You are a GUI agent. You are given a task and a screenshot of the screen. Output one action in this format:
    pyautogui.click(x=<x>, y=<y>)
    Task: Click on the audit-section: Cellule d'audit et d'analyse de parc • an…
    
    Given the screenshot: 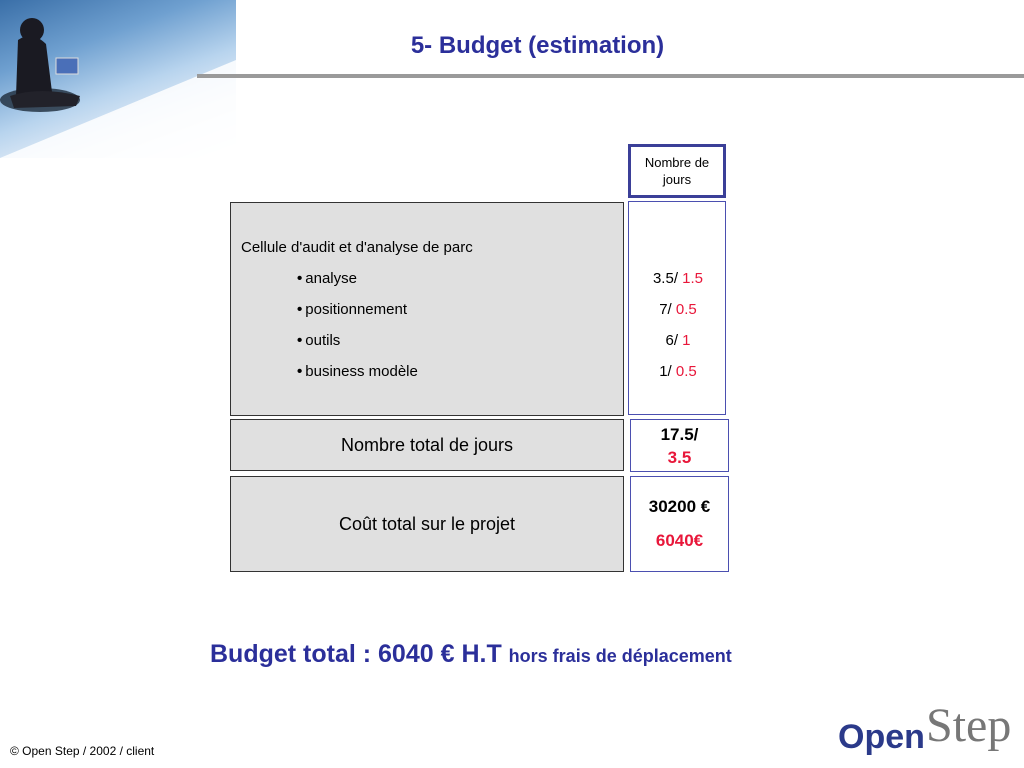 What is the action you would take?
    pyautogui.click(x=427, y=309)
    